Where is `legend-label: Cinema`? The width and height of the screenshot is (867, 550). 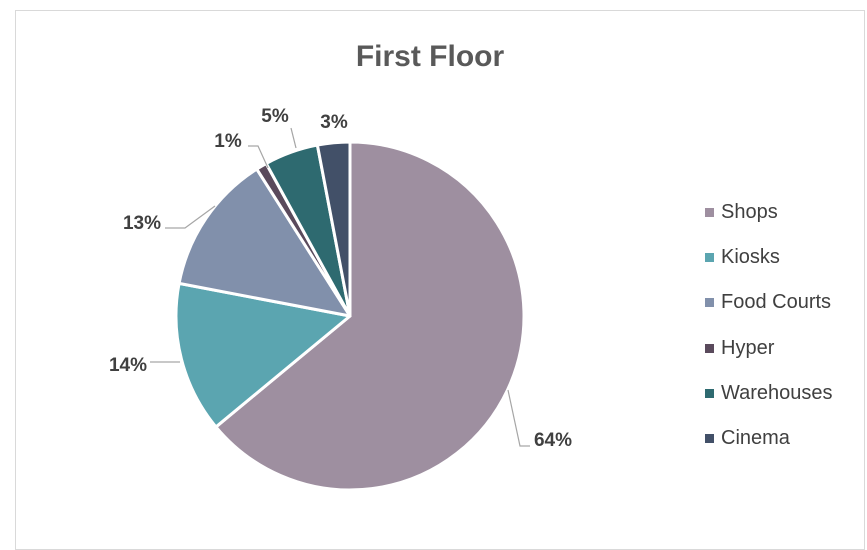
legend-label: Cinema is located at coordinates (755, 438).